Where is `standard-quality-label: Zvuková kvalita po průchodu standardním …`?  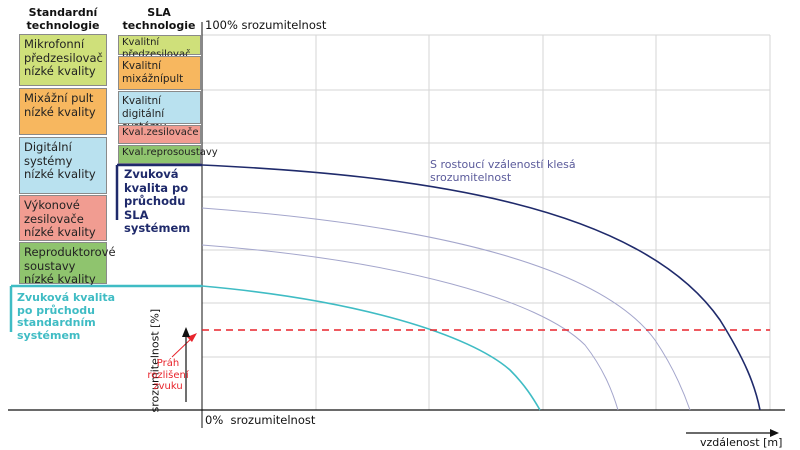 standard-quality-label: Zvuková kvalita po průchodu standardním … is located at coordinates (66, 316).